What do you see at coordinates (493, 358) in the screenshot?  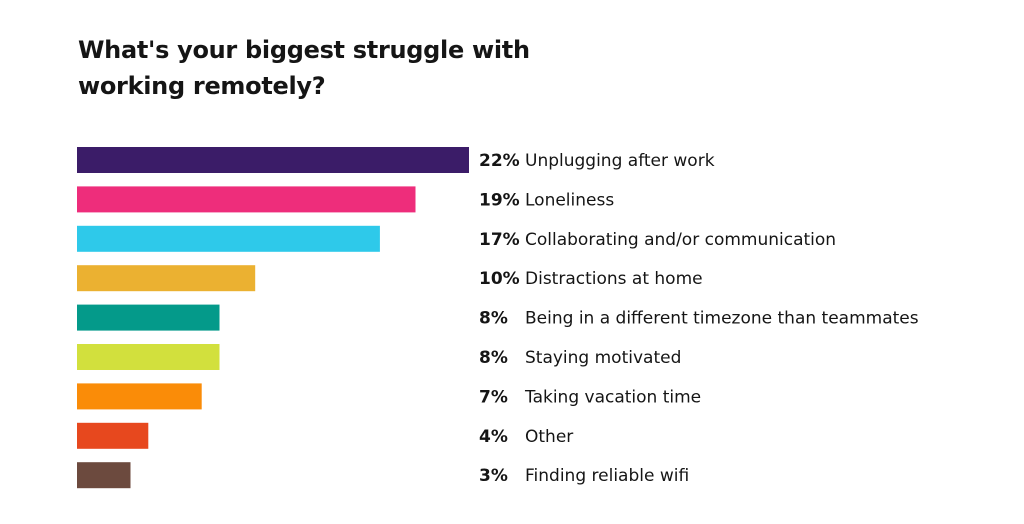 I see `value-label-6: 8%` at bounding box center [493, 358].